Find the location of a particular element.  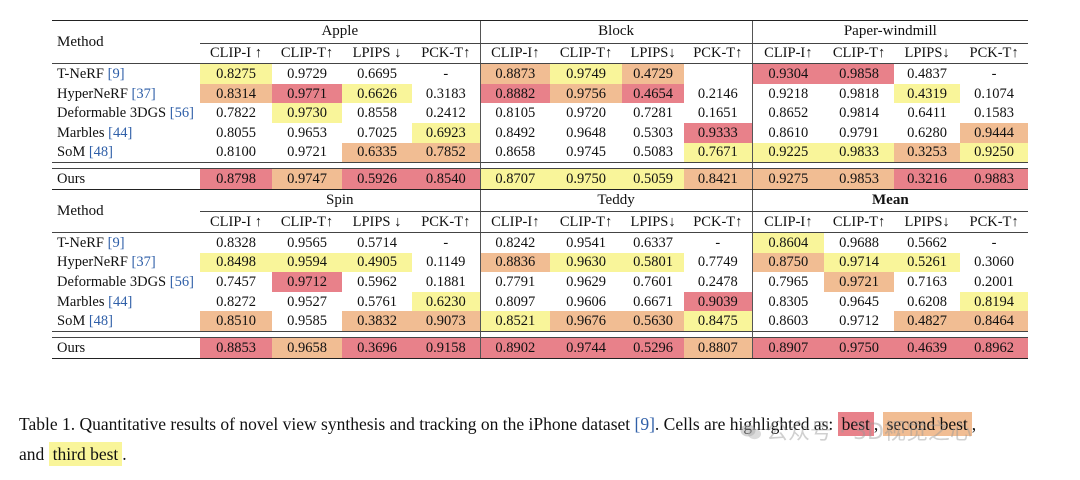

method-name: HyperNeRF is located at coordinates (94, 93).